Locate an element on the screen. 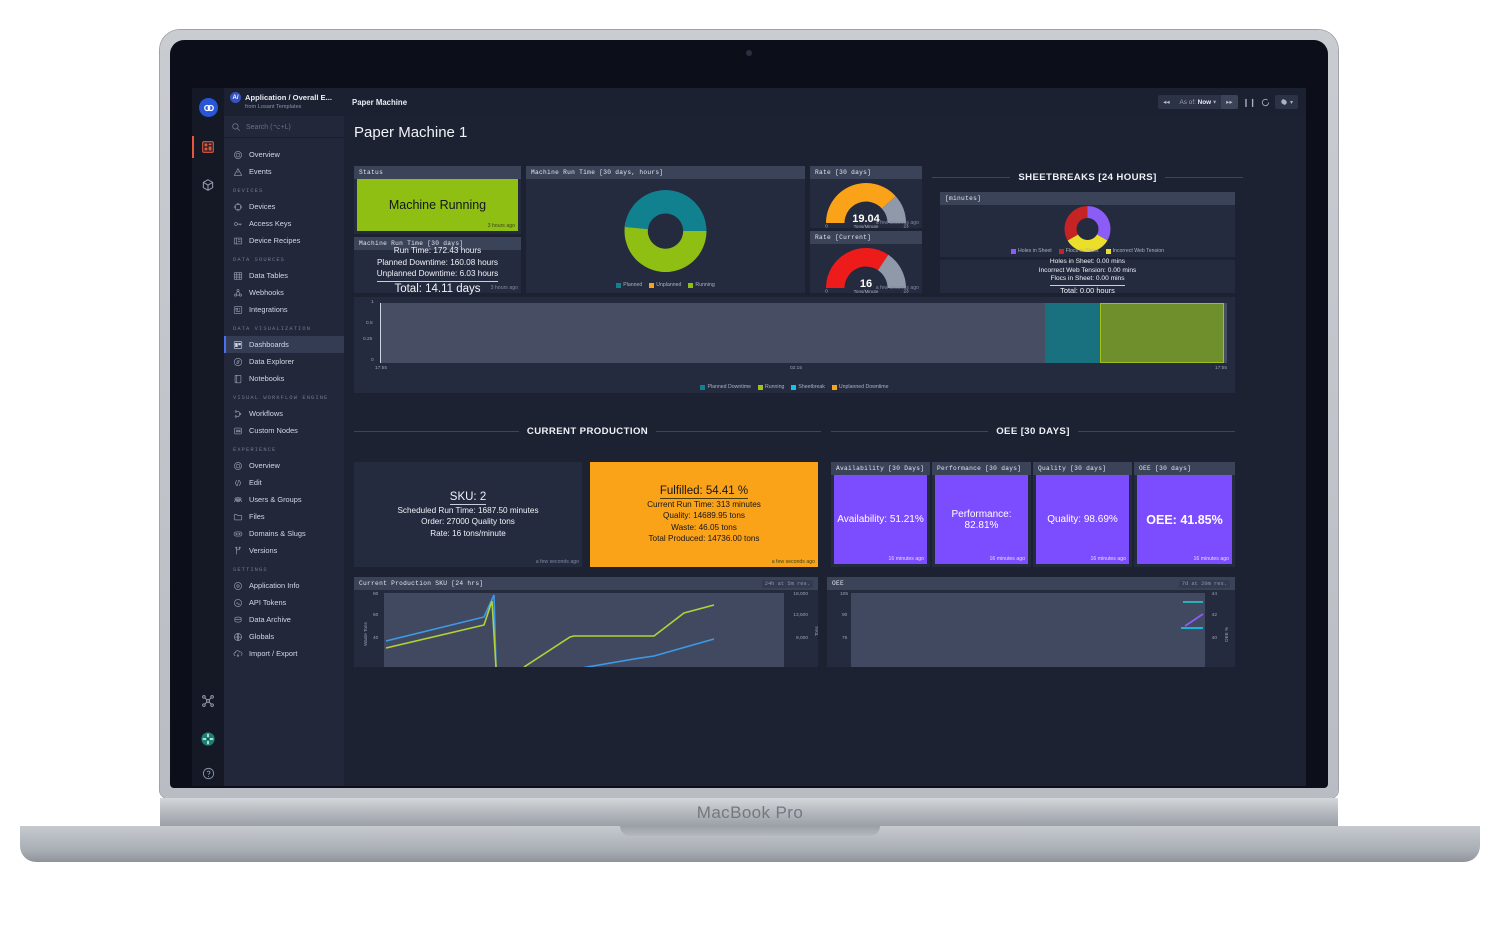 Image resolution: width=1500 pixels, height=925 pixels. nav-group-label: SETTINGS is located at coordinates (250, 570).